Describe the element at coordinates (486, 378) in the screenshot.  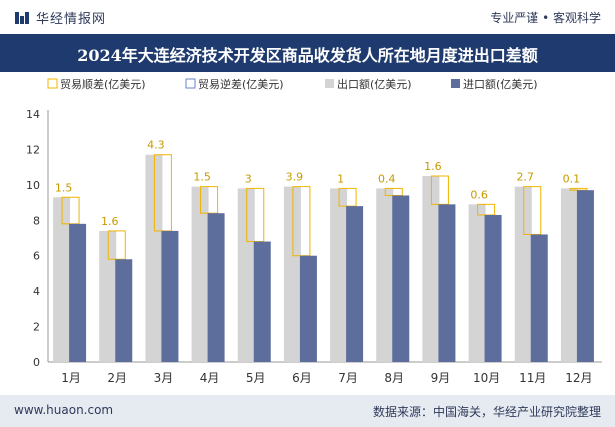
I see `x-tick-label: 10月` at that location.